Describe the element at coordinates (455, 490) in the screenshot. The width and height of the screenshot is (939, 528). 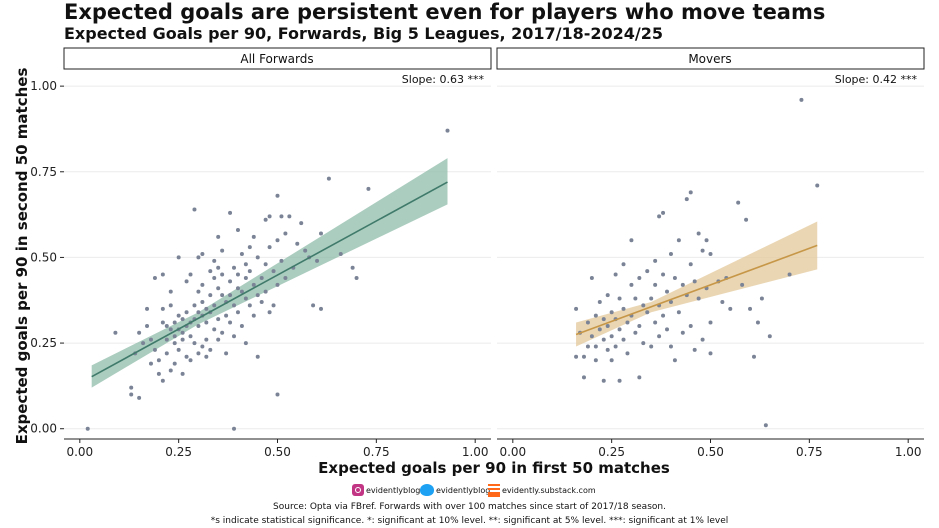
I see `twitter-credit: evidentlyblog` at that location.